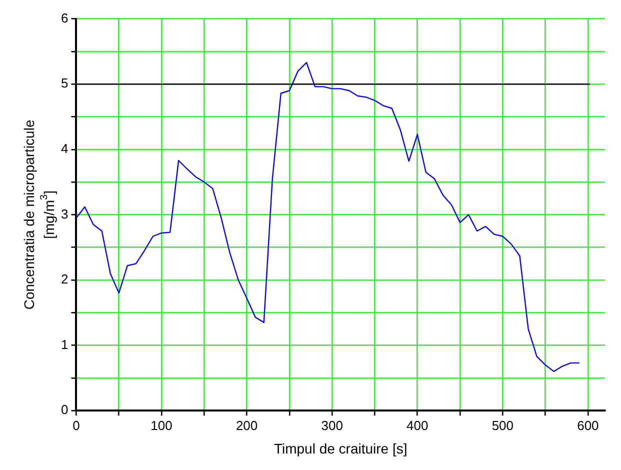 The height and width of the screenshot is (470, 621). I want to click on y-tick-label: 3, so click(64, 214).